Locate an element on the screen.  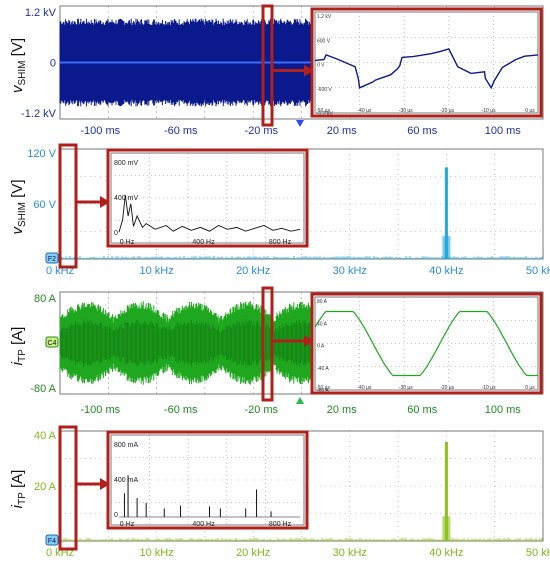
inset-y-tick: -1.2 kV is located at coordinates (325, 114).